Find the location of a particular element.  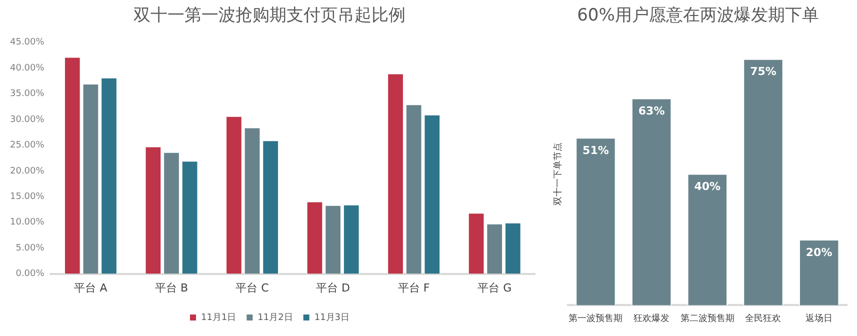

data-label: 75% is located at coordinates (763, 71).